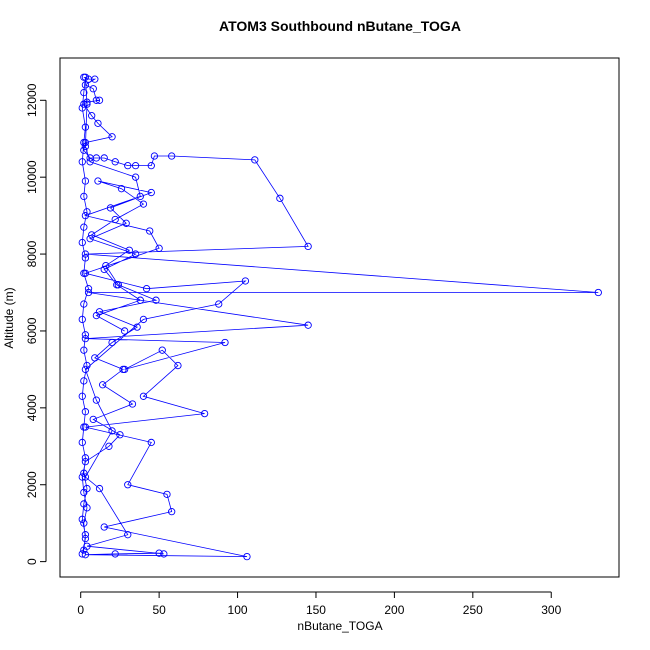  What do you see at coordinates (473, 610) in the screenshot?
I see `x-tick-label: 250` at bounding box center [473, 610].